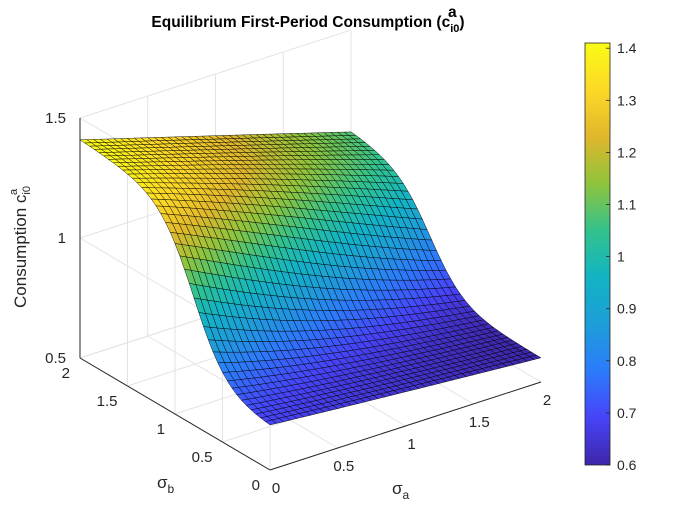 The width and height of the screenshot is (700, 525). Describe the element at coordinates (627, 205) in the screenshot. I see `colorbar-tick-label: 1.1` at that location.